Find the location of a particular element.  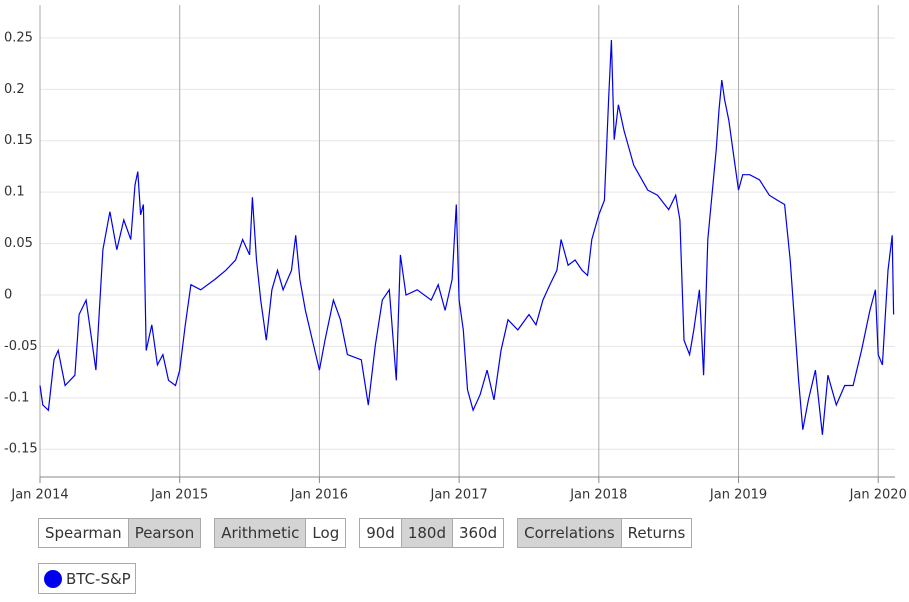

button-group: 90d 180d 360d is located at coordinates (432, 533).